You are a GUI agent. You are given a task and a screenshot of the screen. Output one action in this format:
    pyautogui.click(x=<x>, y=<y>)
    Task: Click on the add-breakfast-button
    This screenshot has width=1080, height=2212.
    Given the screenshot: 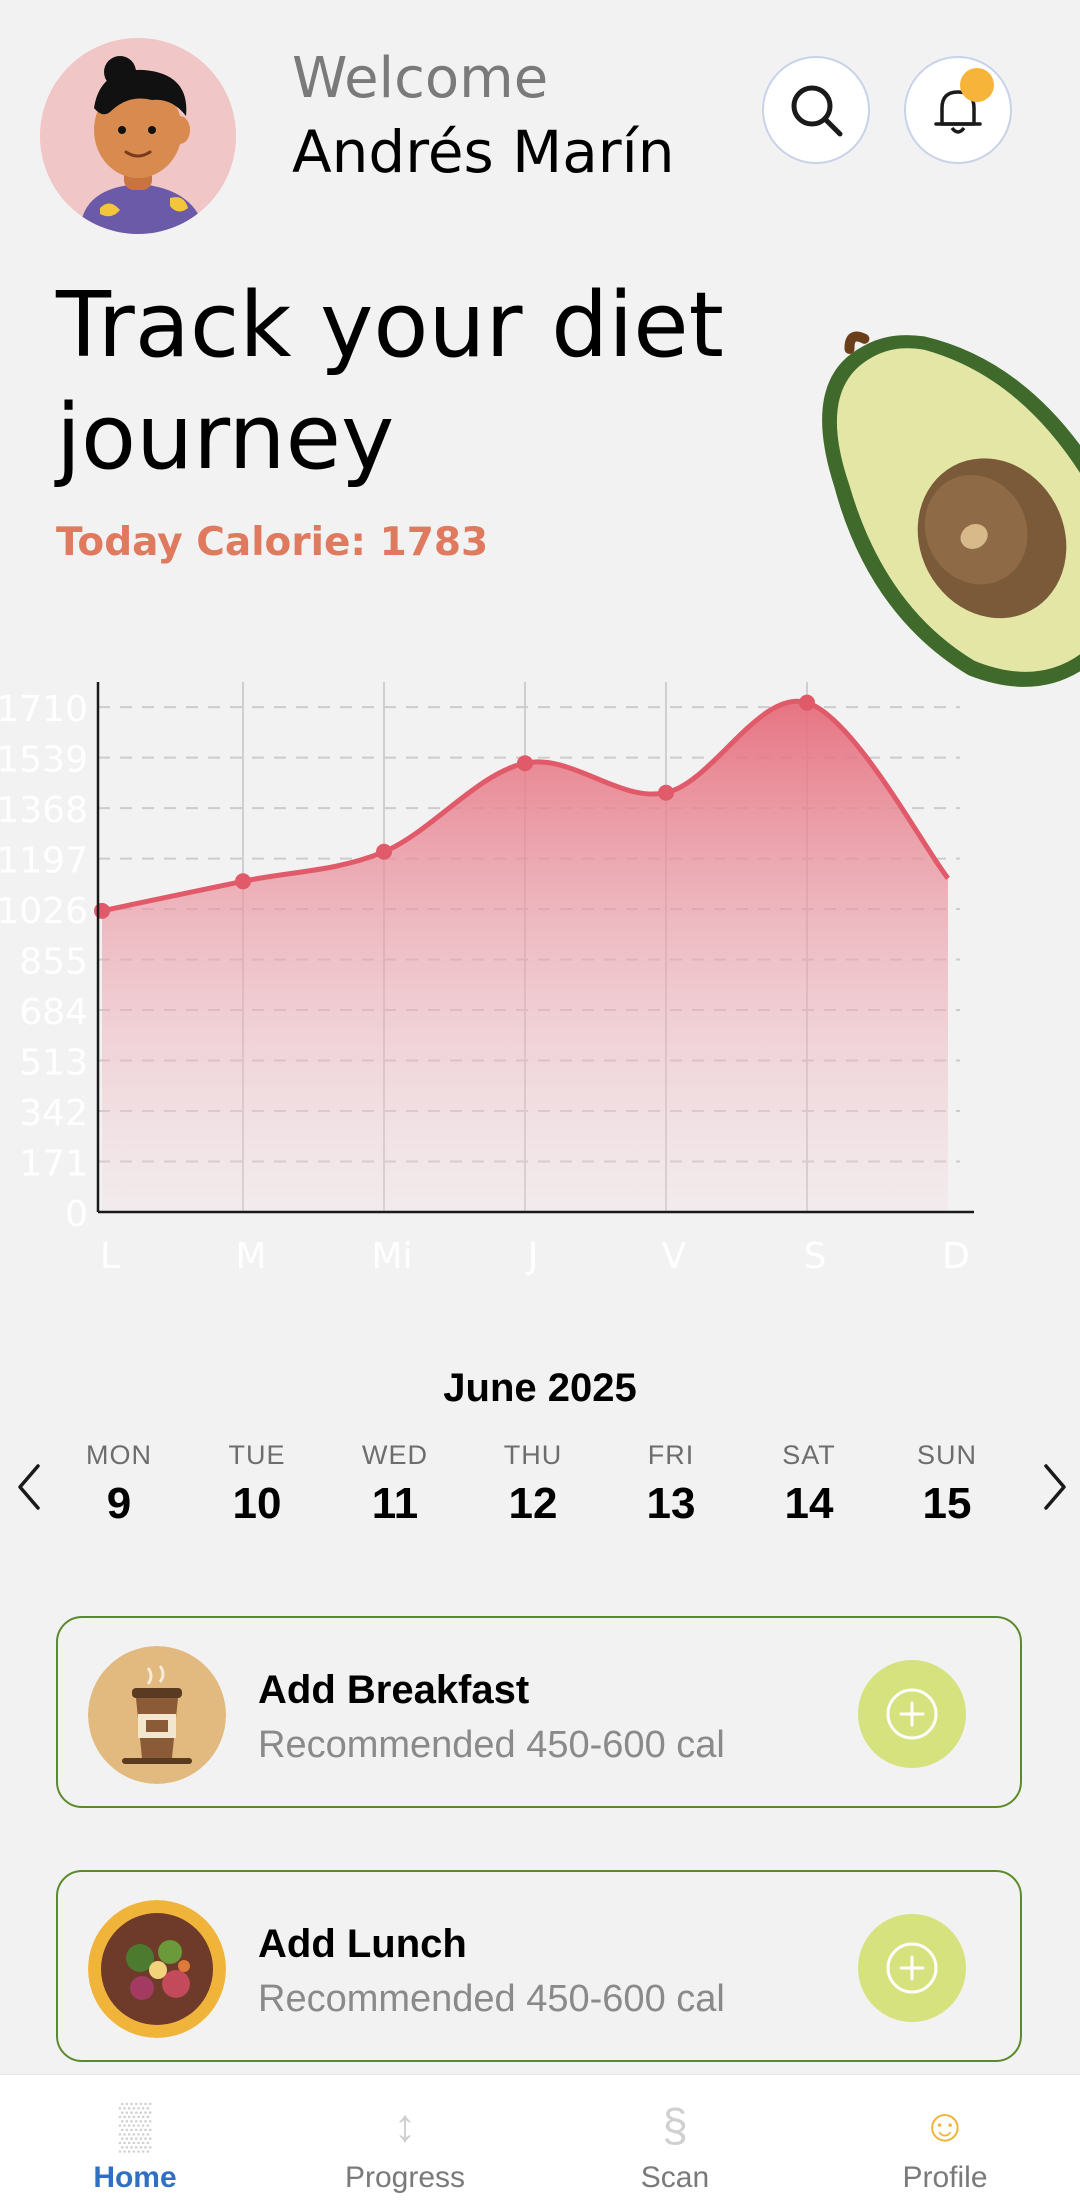 What is the action you would take?
    pyautogui.click(x=912, y=1714)
    